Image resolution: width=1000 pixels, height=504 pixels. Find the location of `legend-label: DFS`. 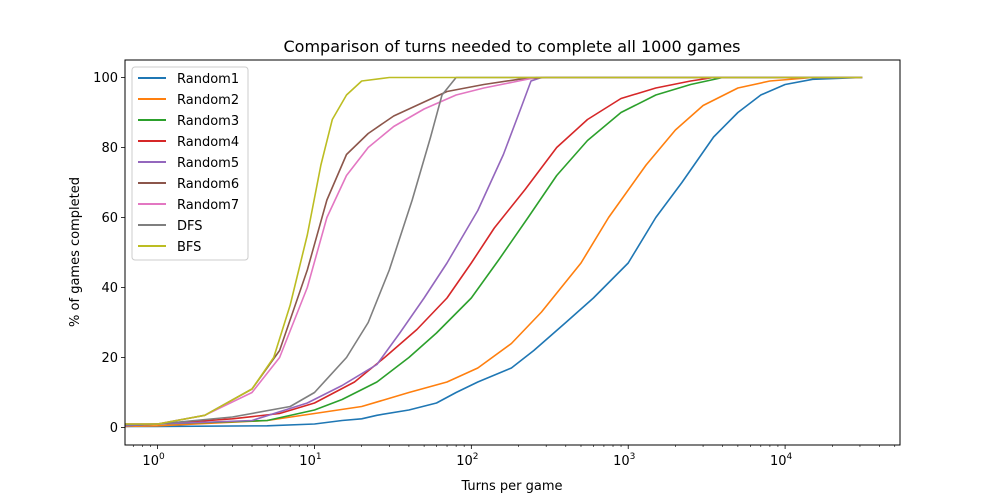

legend-label: DFS is located at coordinates (190, 226).